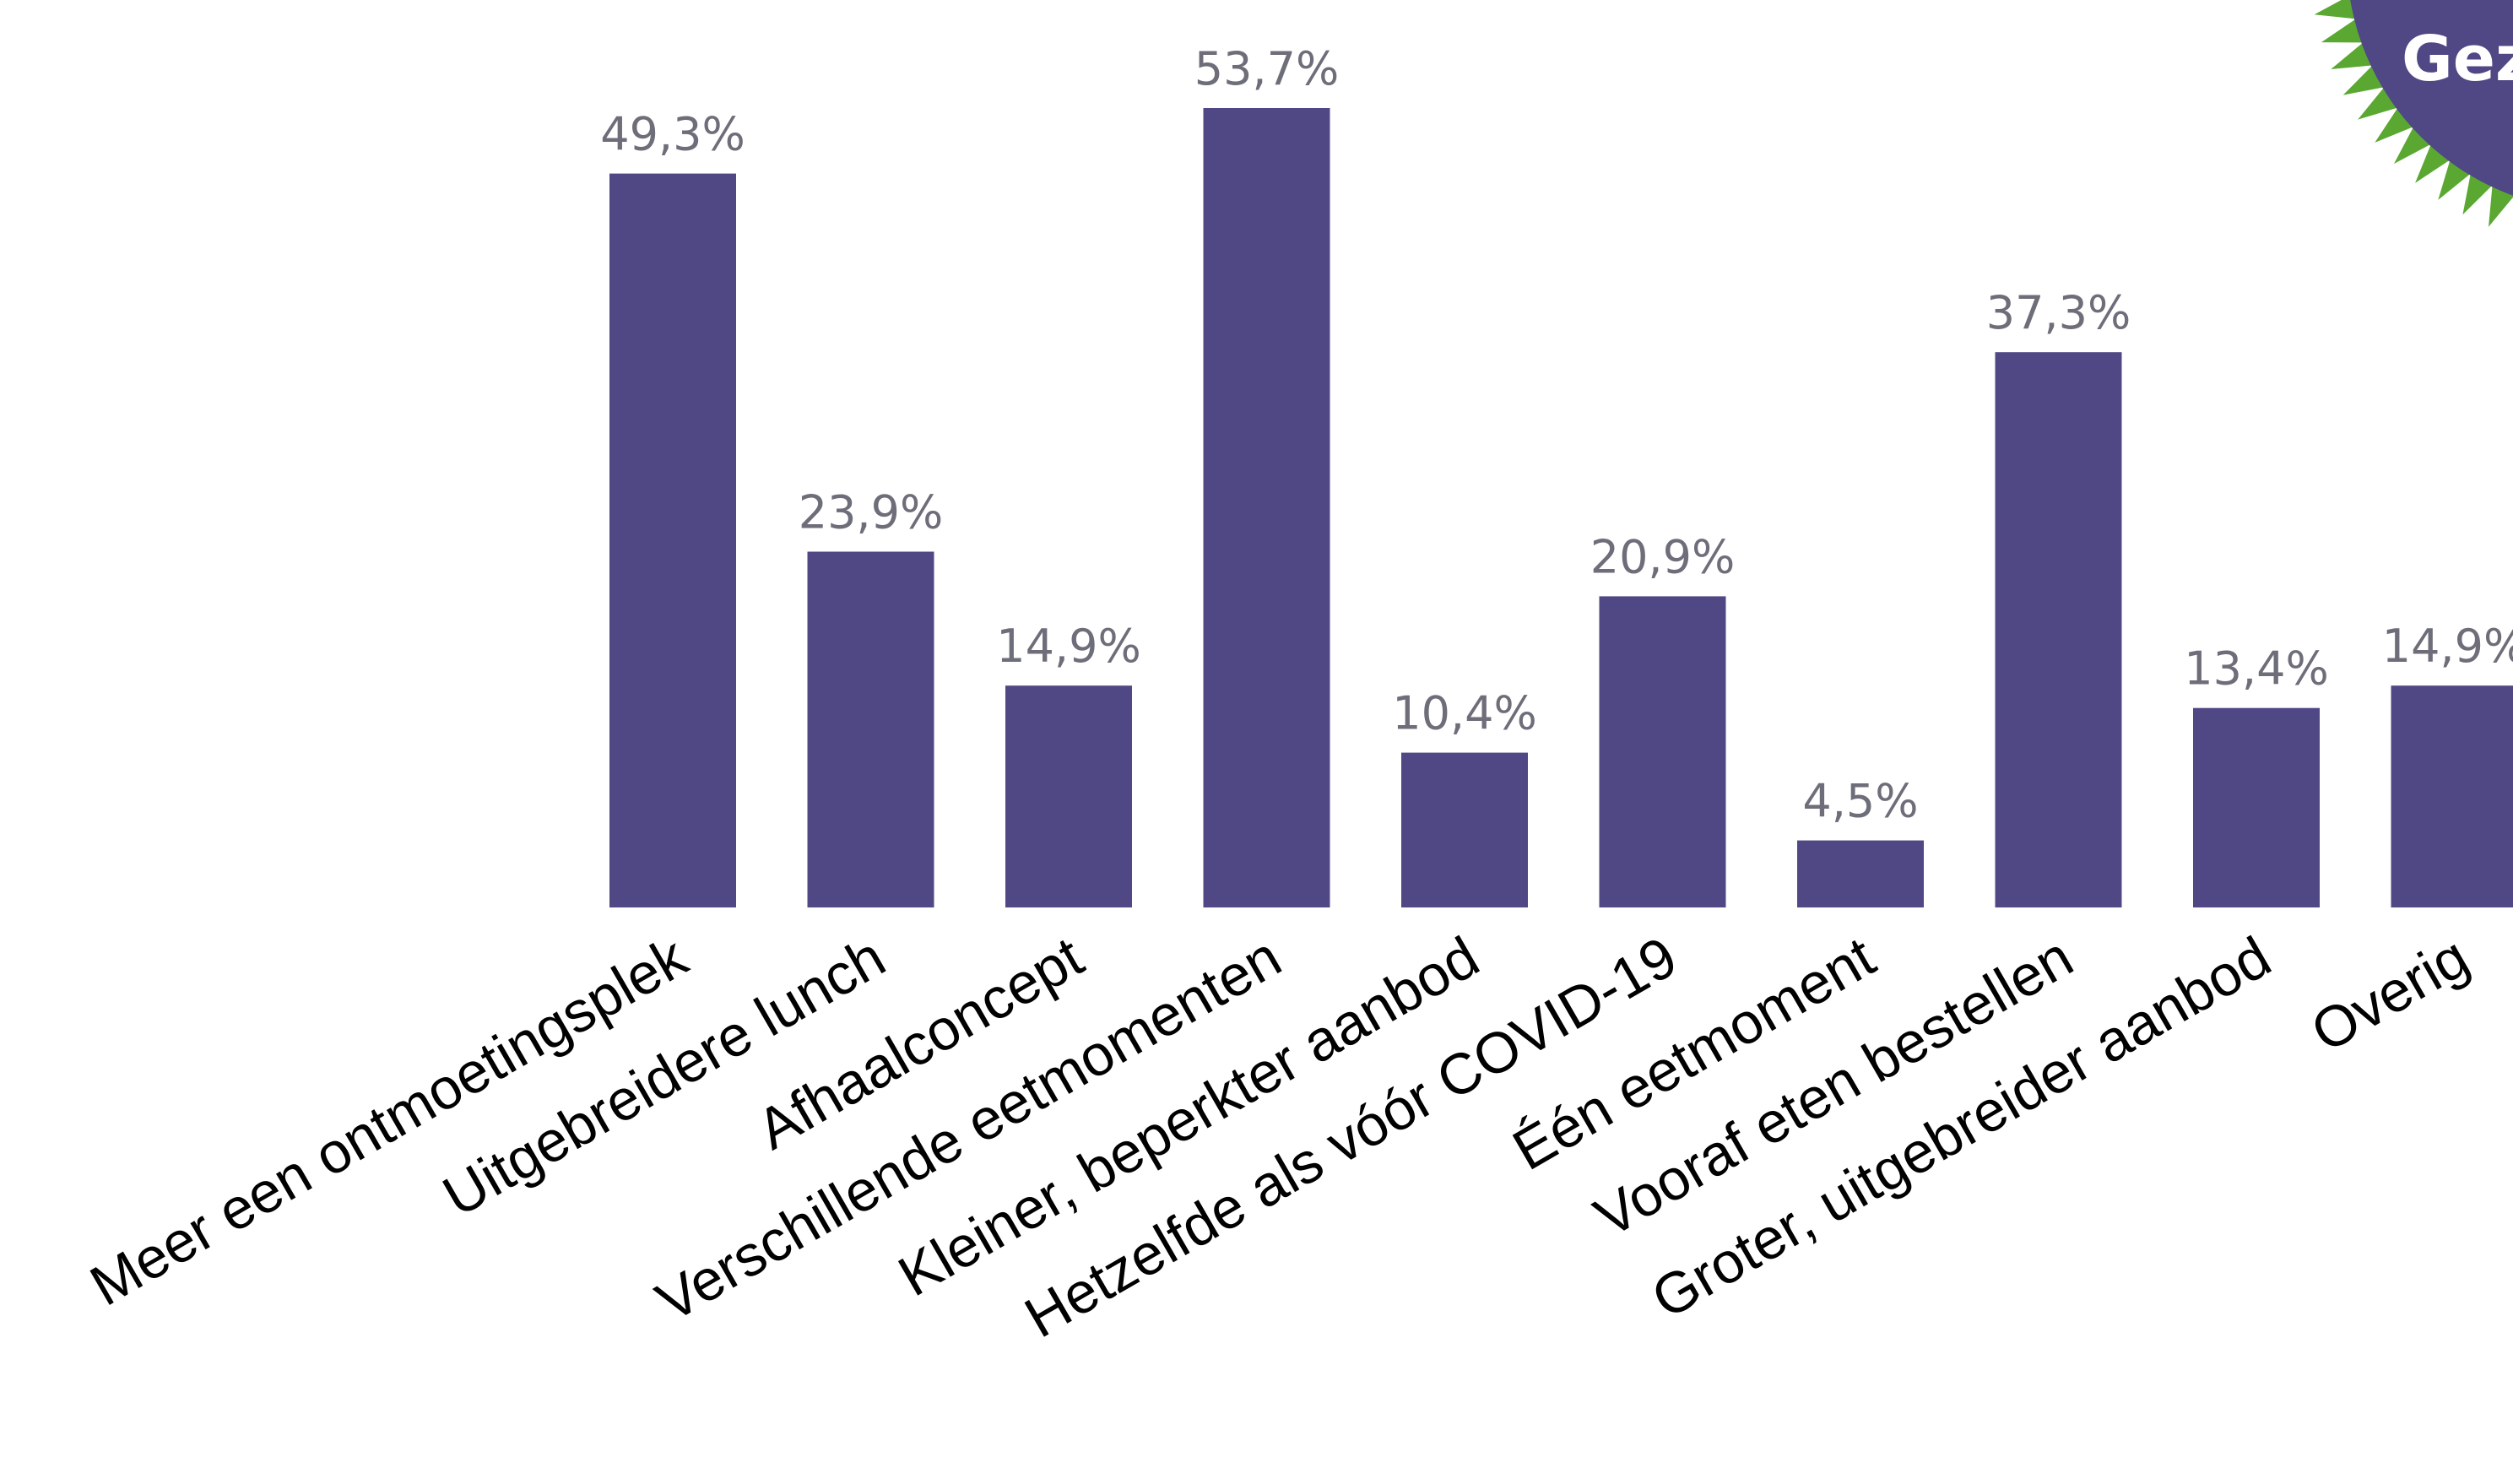 The image size is (2513, 1484). What do you see at coordinates (1663, 556) in the screenshot?
I see `bar-value-label: 20,9%` at bounding box center [1663, 556].